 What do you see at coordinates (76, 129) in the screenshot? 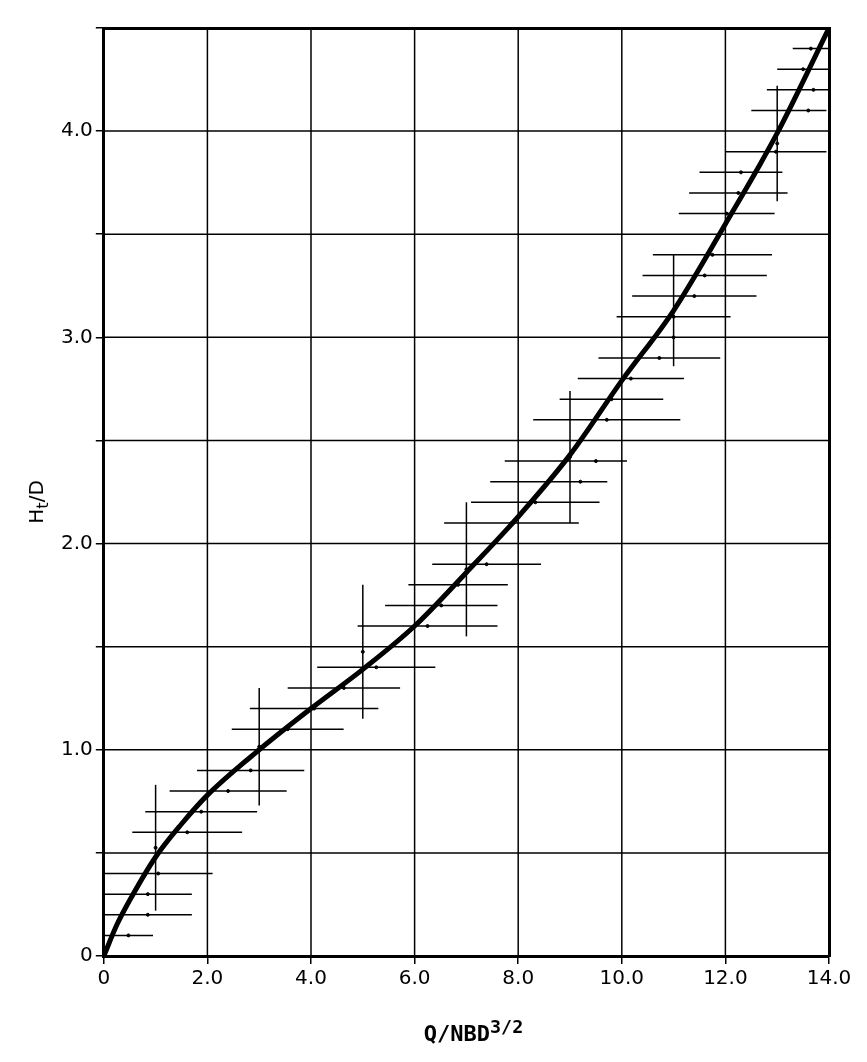
I see `y-tick-label: 4.0` at bounding box center [76, 129].